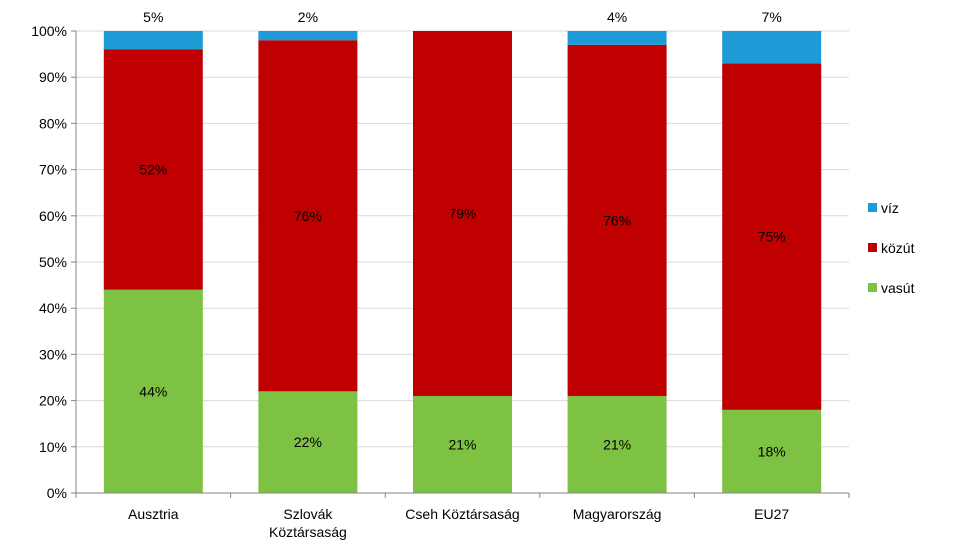  What do you see at coordinates (53, 308) in the screenshot?
I see `y-tick-label: 40%` at bounding box center [53, 308].